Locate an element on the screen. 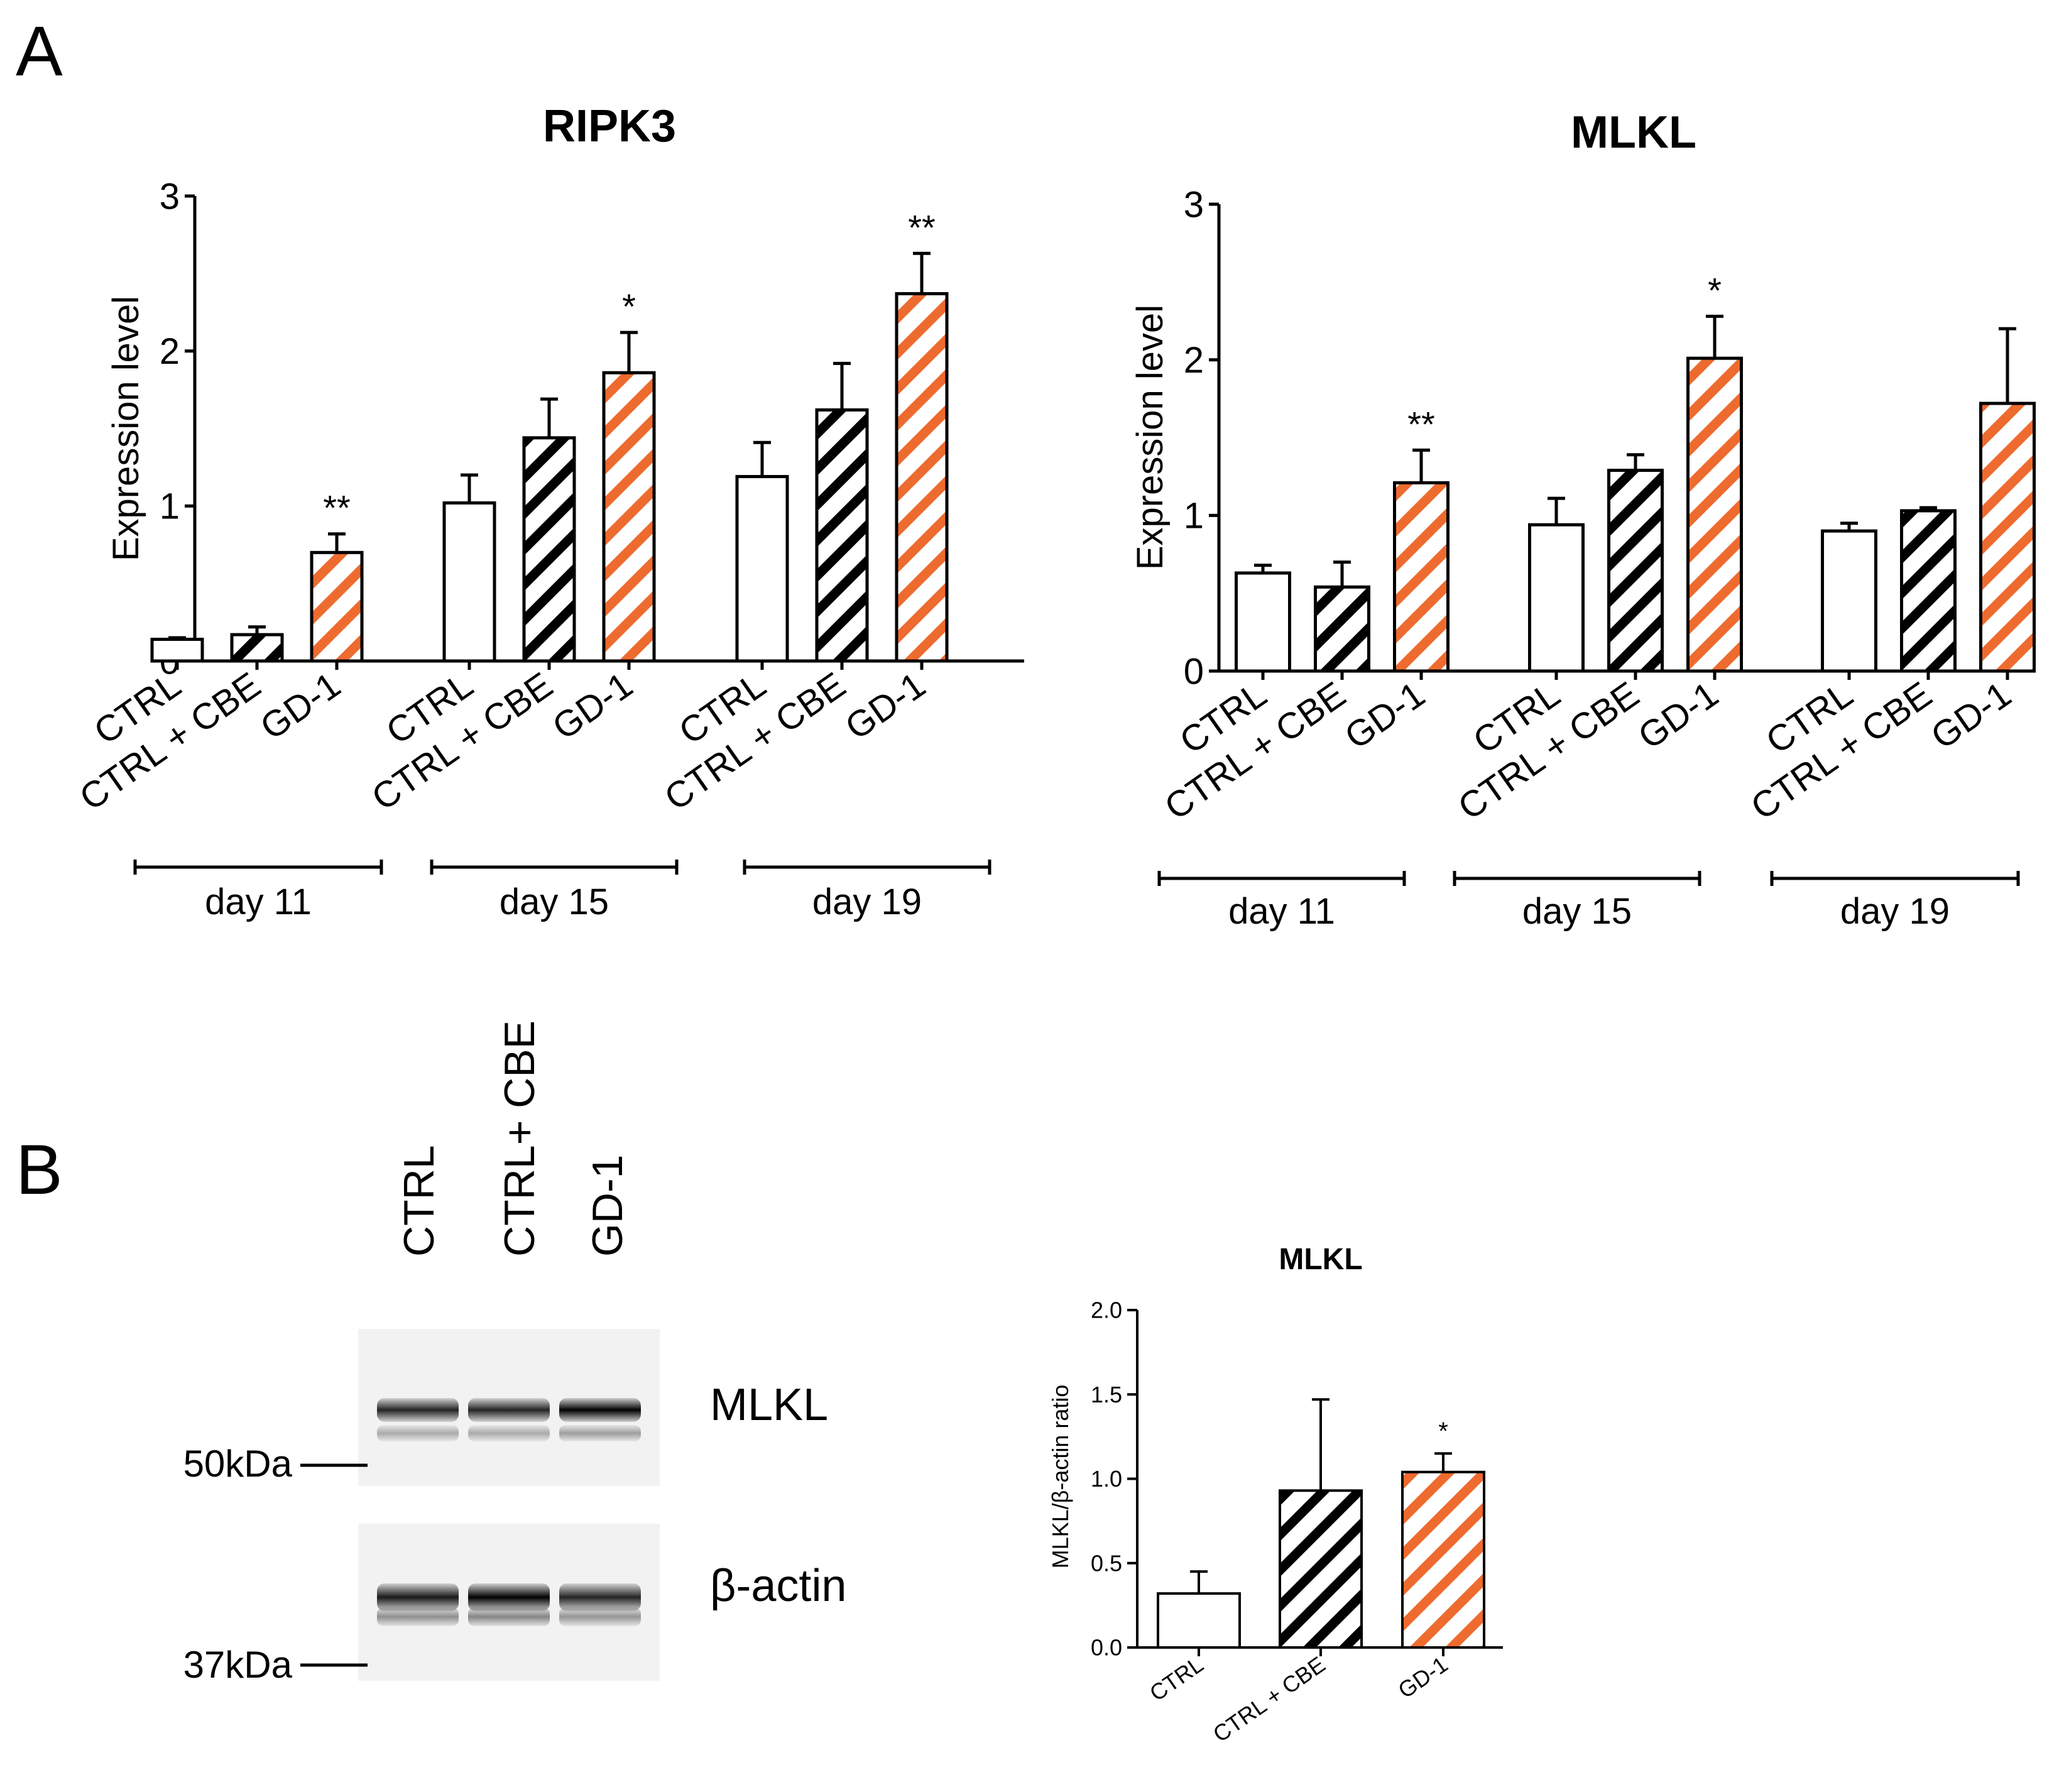  y-tick-label: 1.0 is located at coordinates (1106, 1479).